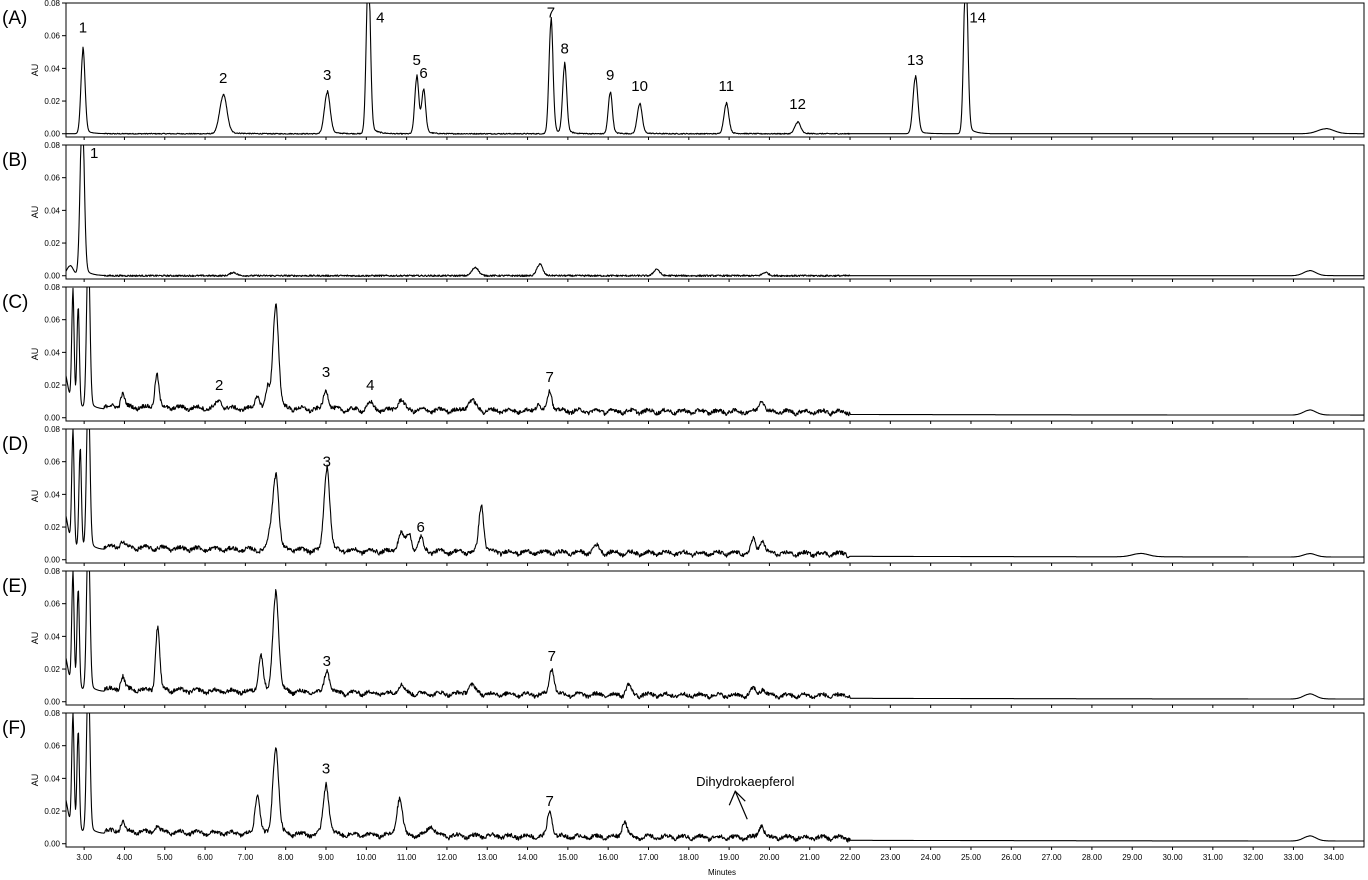 The height and width of the screenshot is (880, 1368). What do you see at coordinates (797, 104) in the screenshot?
I see `peak-label-12: 12` at bounding box center [797, 104].